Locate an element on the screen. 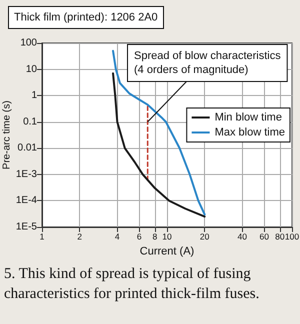 This screenshot has width=300, height=324. x-tick-label: 4 is located at coordinates (117, 237).